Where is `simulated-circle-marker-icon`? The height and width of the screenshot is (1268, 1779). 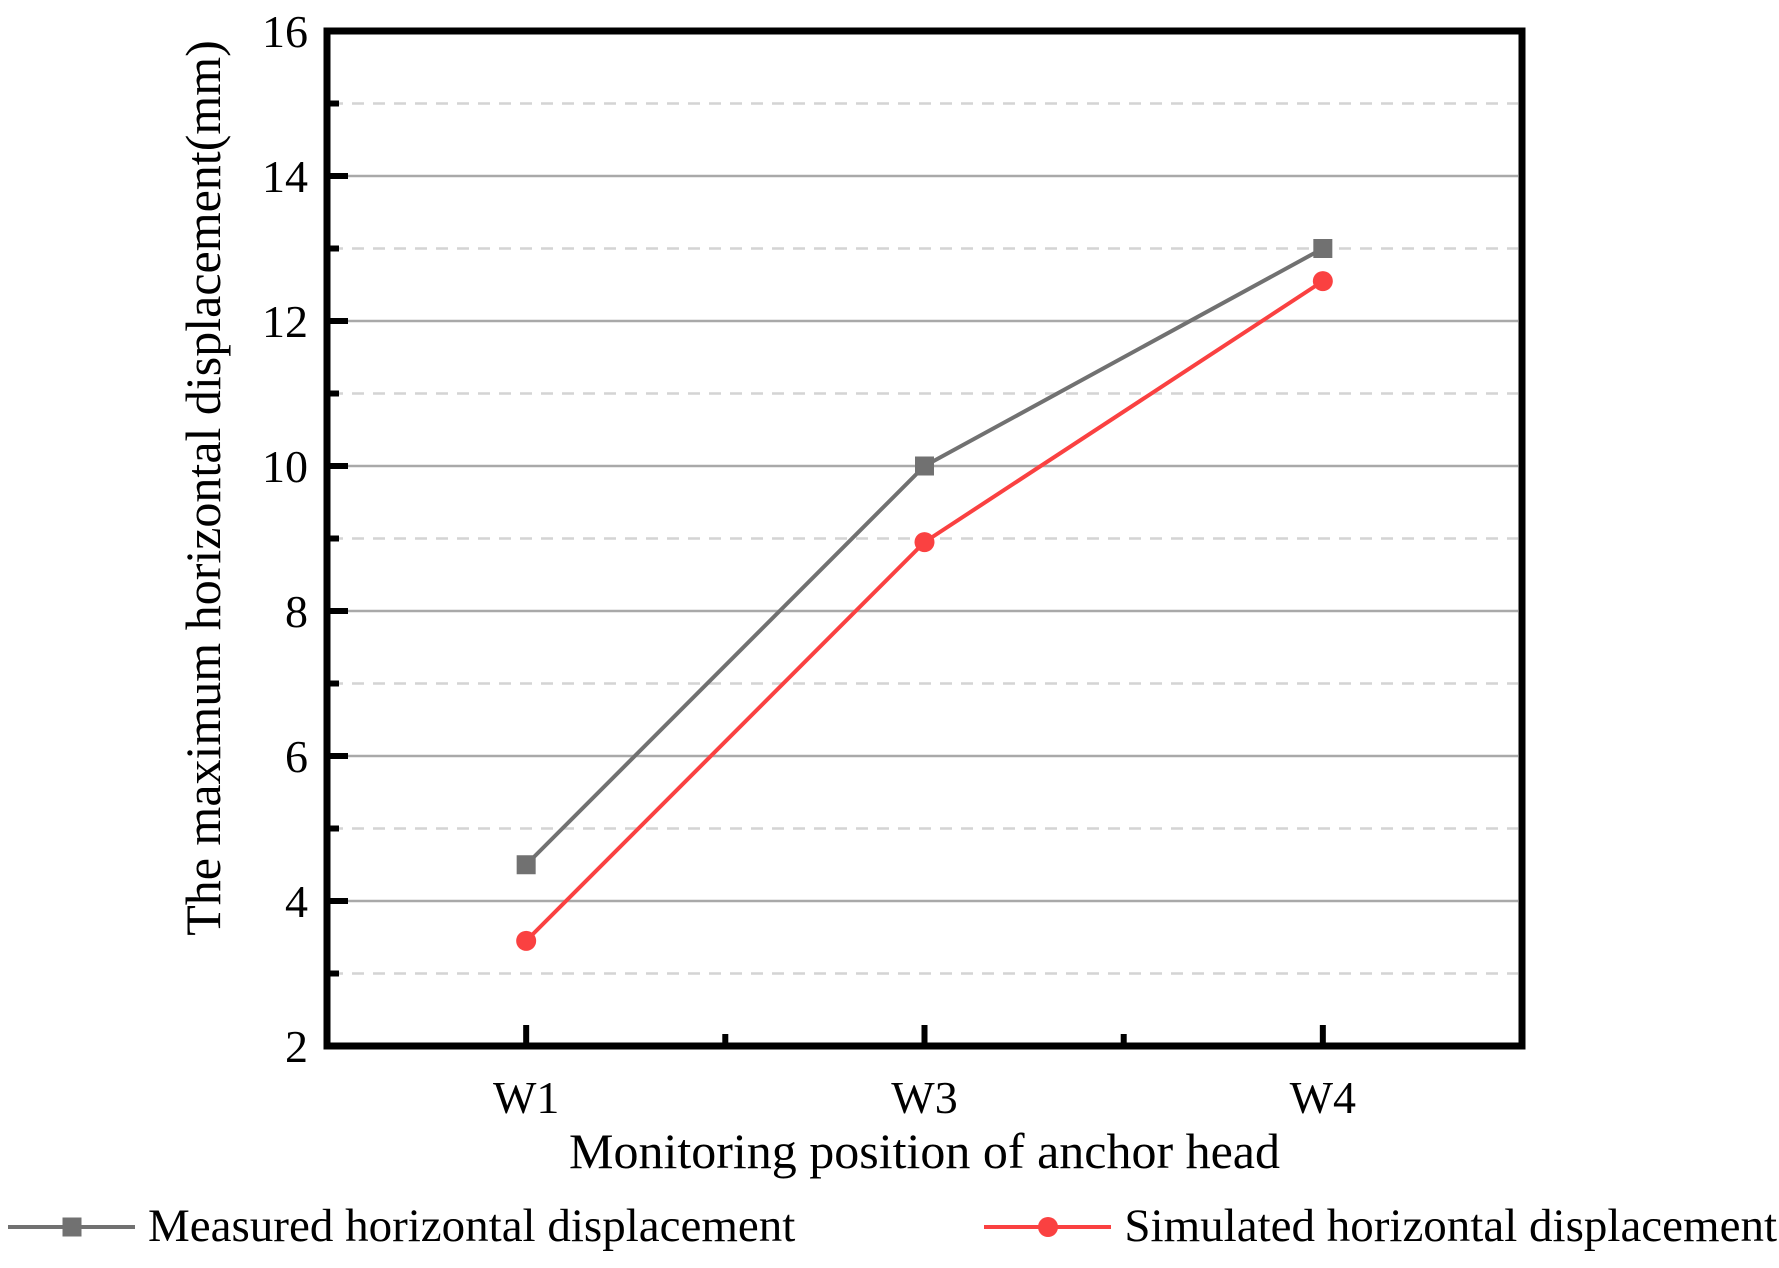 simulated-circle-marker-icon is located at coordinates (1047, 1227).